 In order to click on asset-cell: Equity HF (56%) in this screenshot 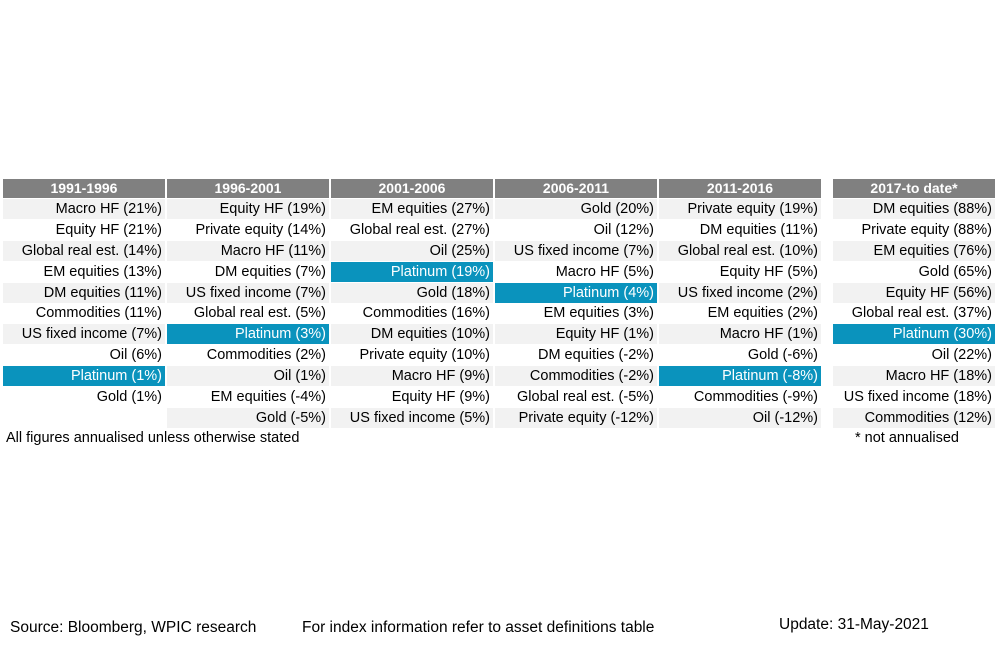, I will do `click(914, 292)`.